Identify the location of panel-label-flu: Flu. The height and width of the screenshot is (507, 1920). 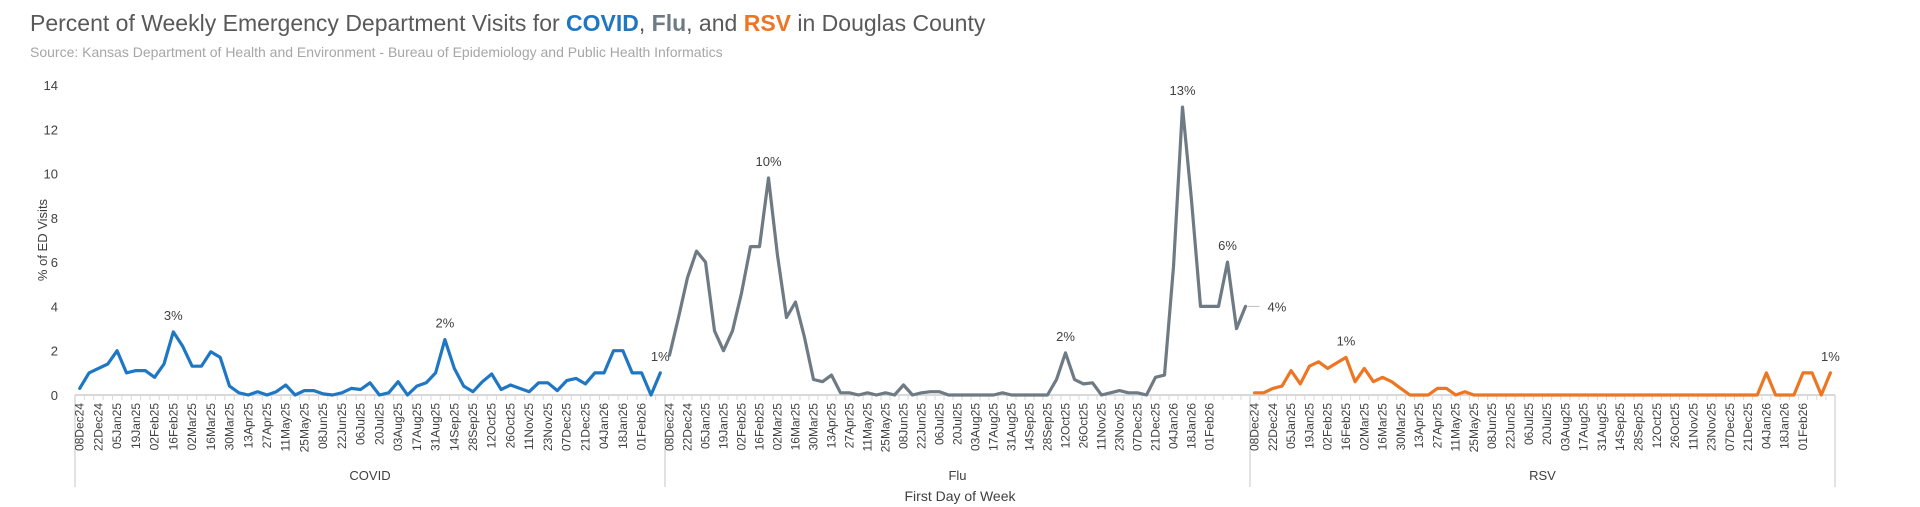
(957, 475).